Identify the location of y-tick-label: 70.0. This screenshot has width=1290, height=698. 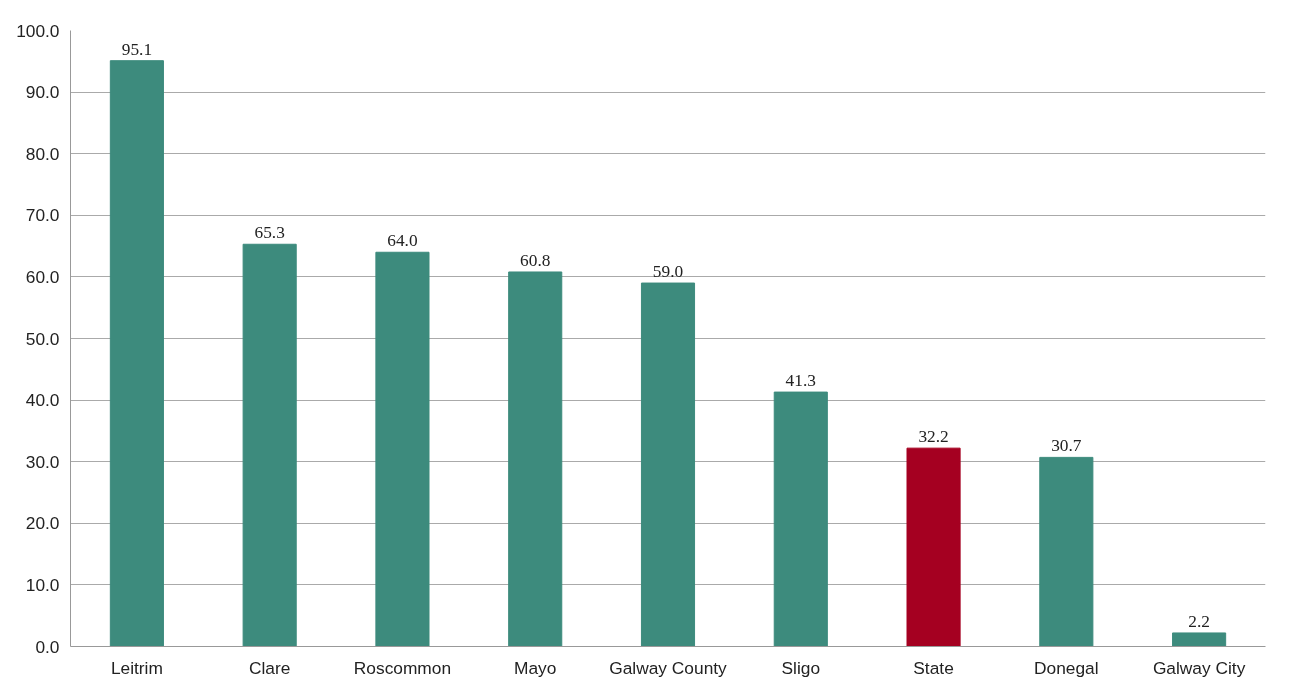
(42, 215).